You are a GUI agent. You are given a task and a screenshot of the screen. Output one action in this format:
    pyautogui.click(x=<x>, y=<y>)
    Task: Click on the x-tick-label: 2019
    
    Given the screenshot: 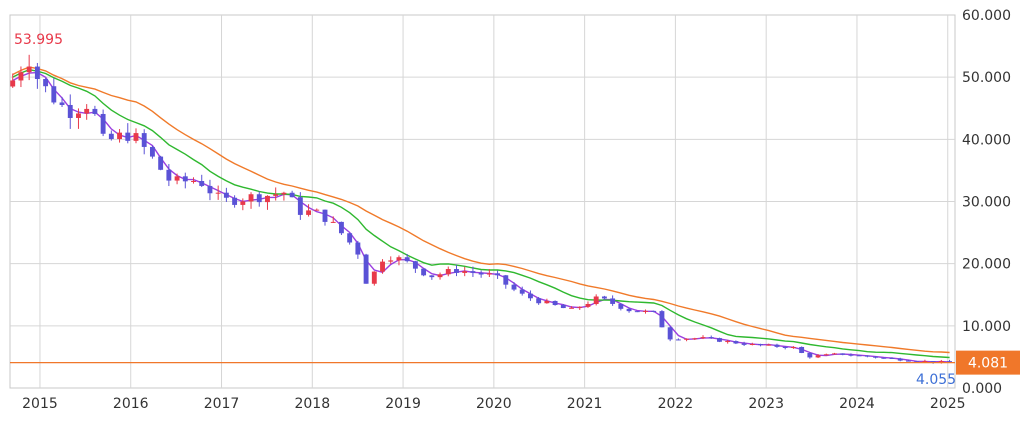 What is the action you would take?
    pyautogui.click(x=403, y=404)
    